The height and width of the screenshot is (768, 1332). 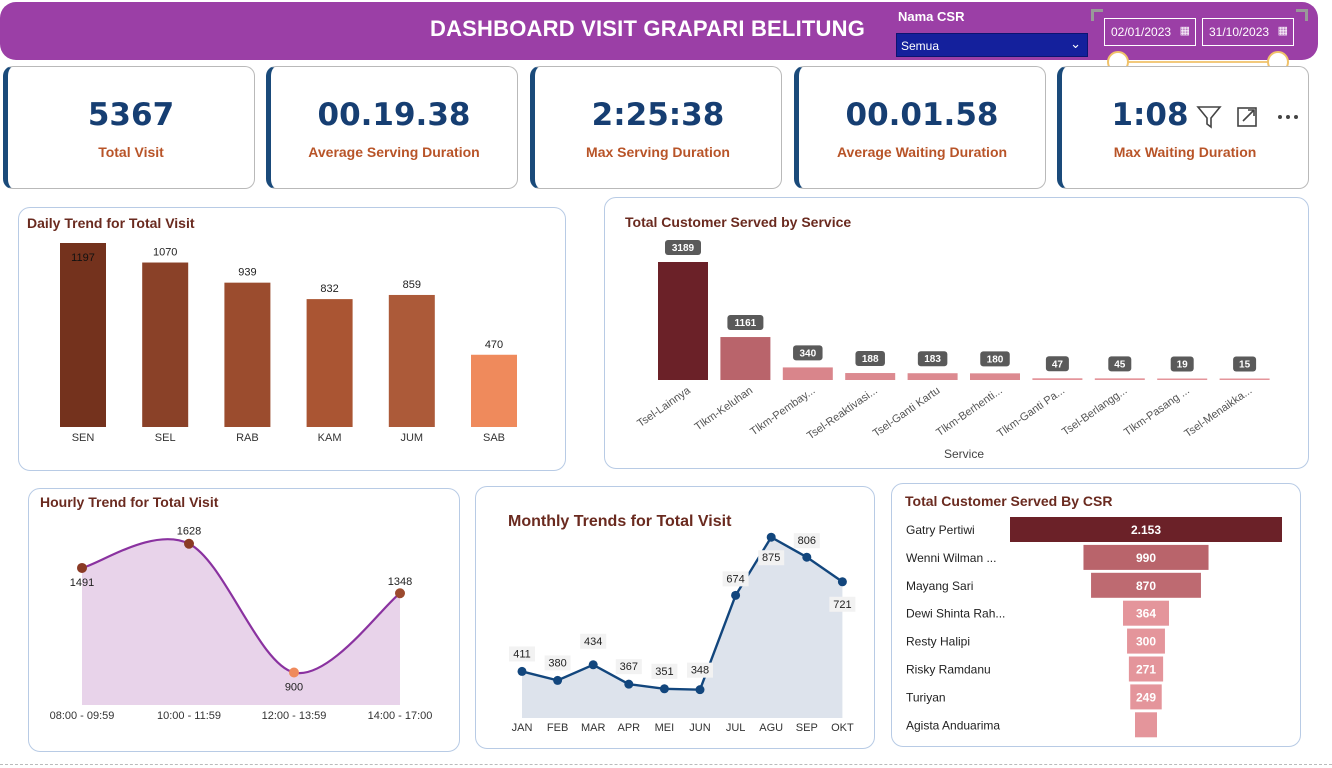 I want to click on focus-mode-icon, so click(x=1247, y=117).